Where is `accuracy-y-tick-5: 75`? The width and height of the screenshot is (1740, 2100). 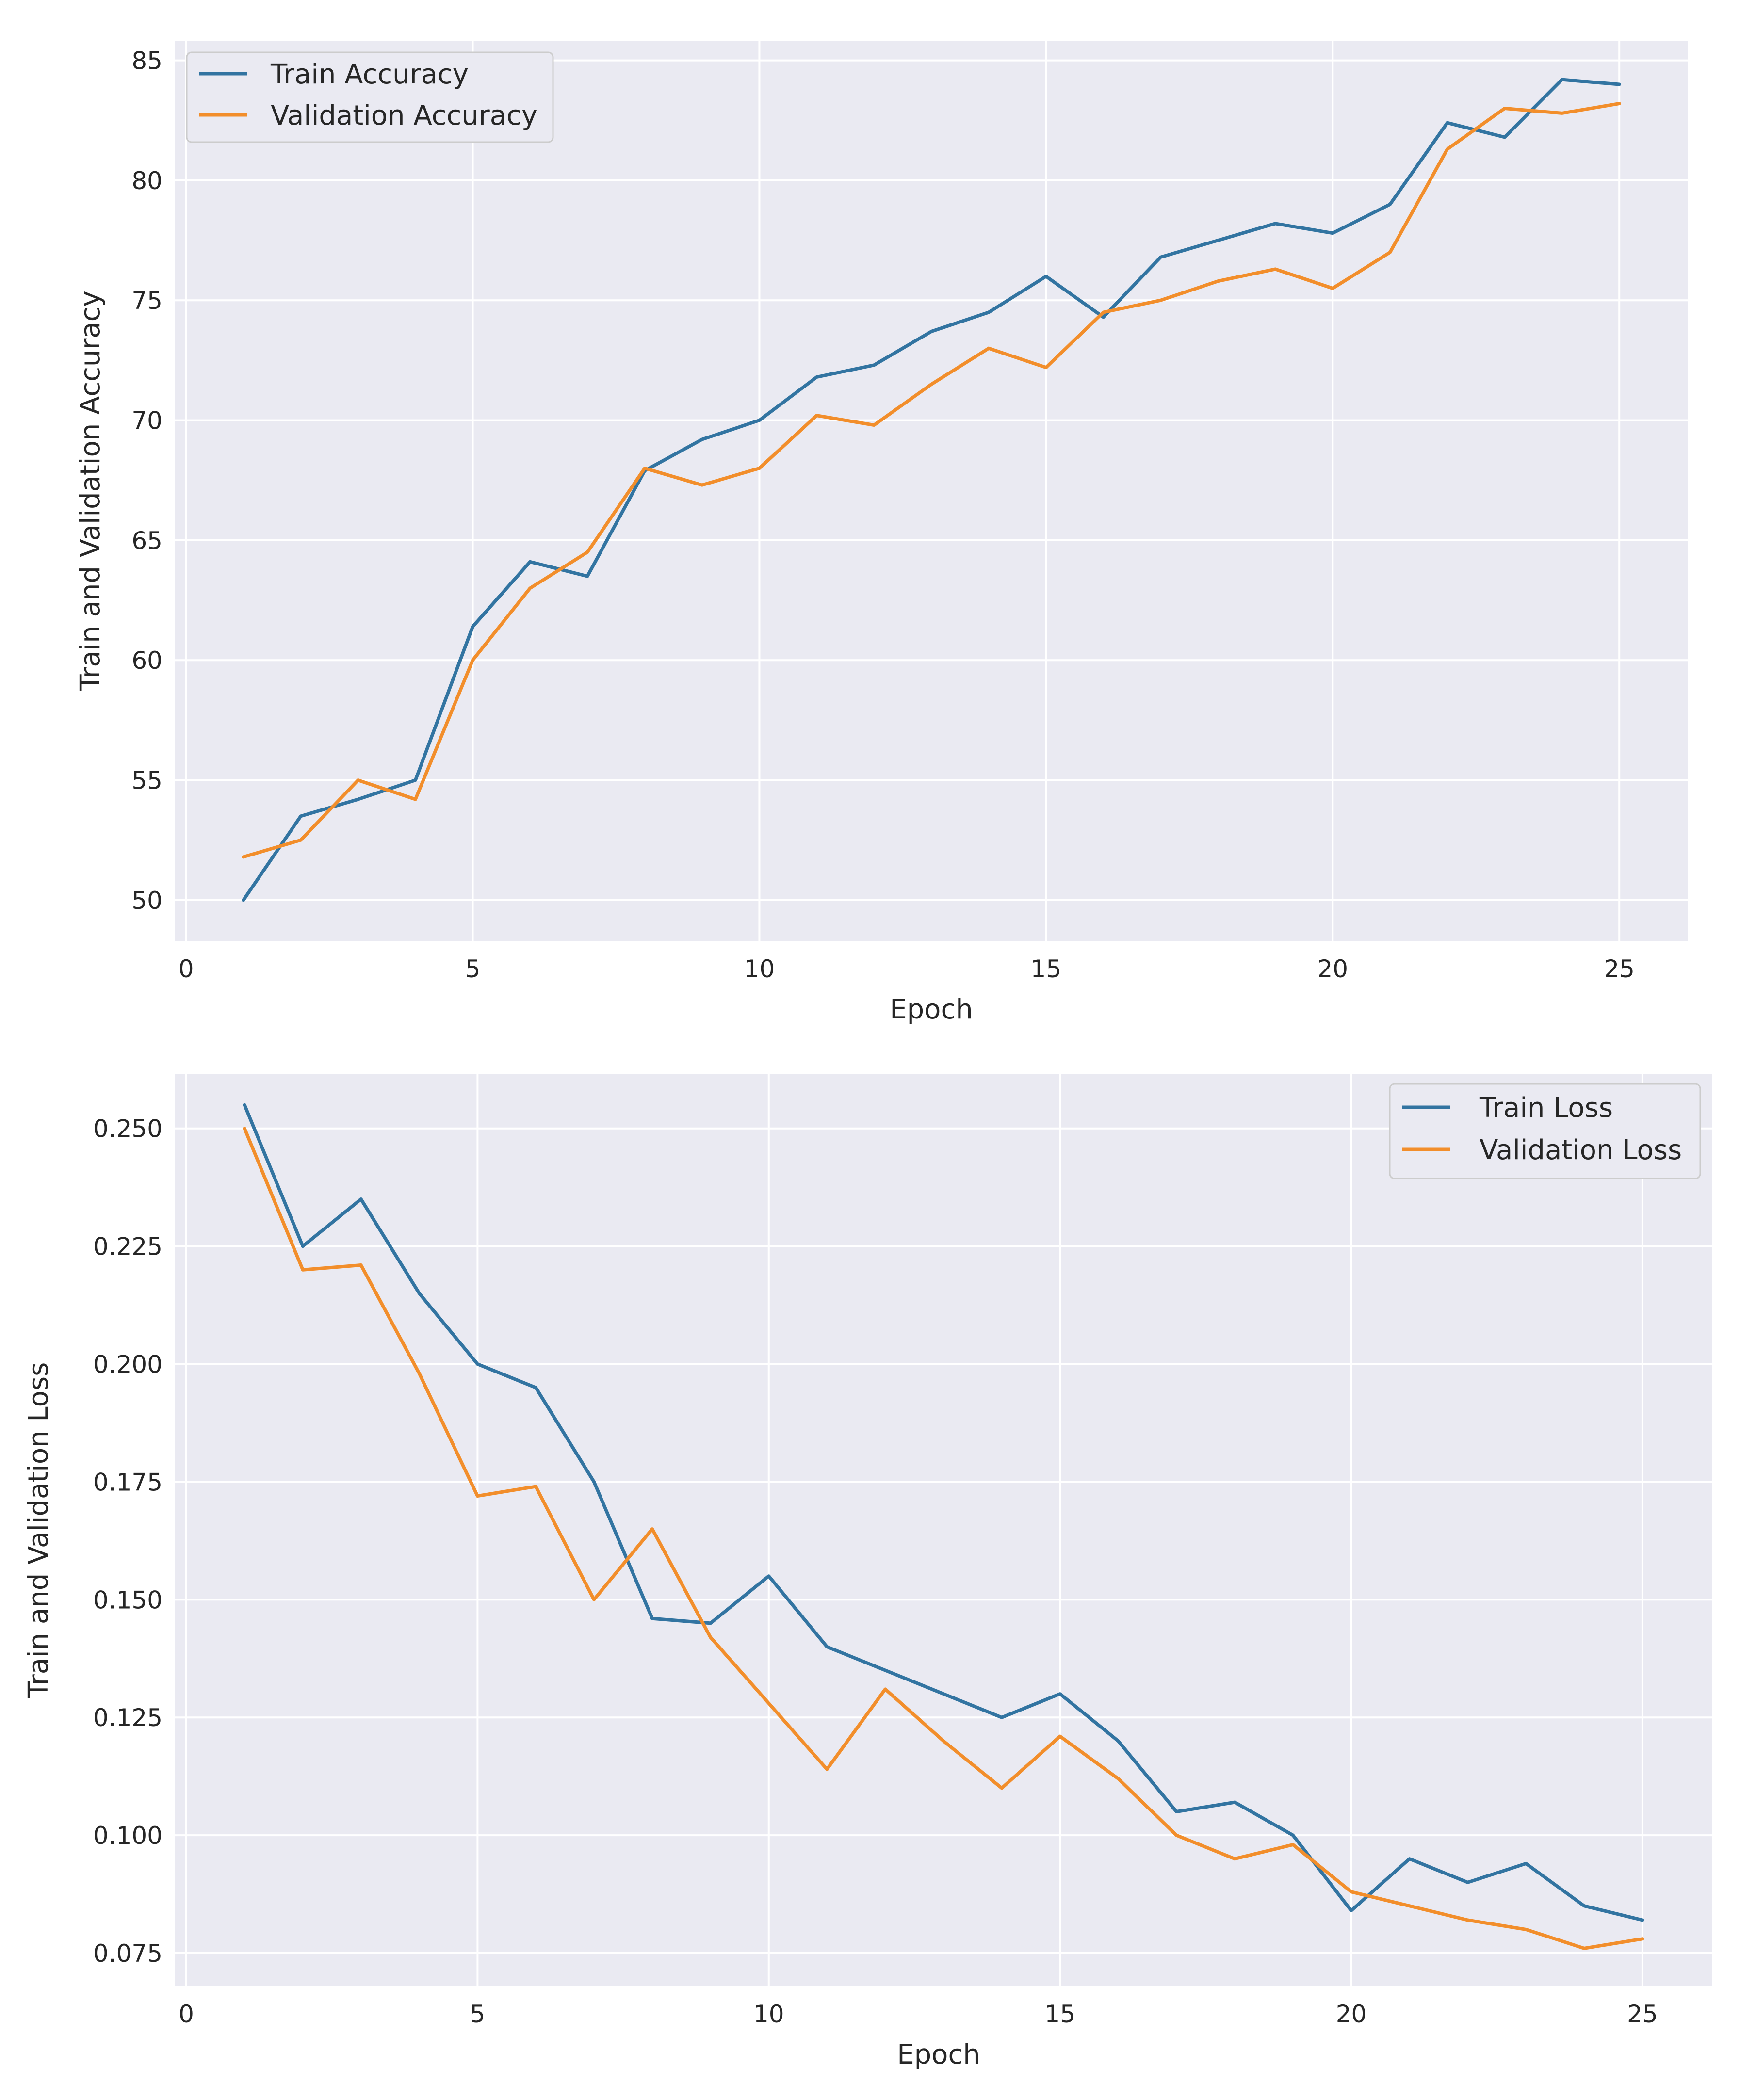
accuracy-y-tick-5: 75 is located at coordinates (147, 301).